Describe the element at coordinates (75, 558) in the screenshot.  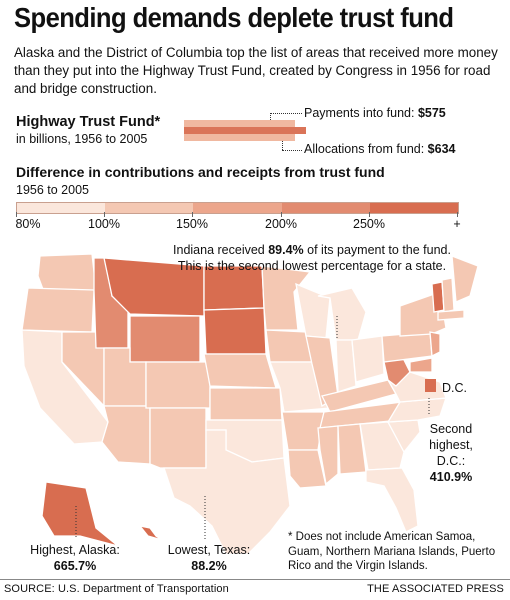
I see `alaska-callout: Highest, Alaska: 665.7%` at that location.